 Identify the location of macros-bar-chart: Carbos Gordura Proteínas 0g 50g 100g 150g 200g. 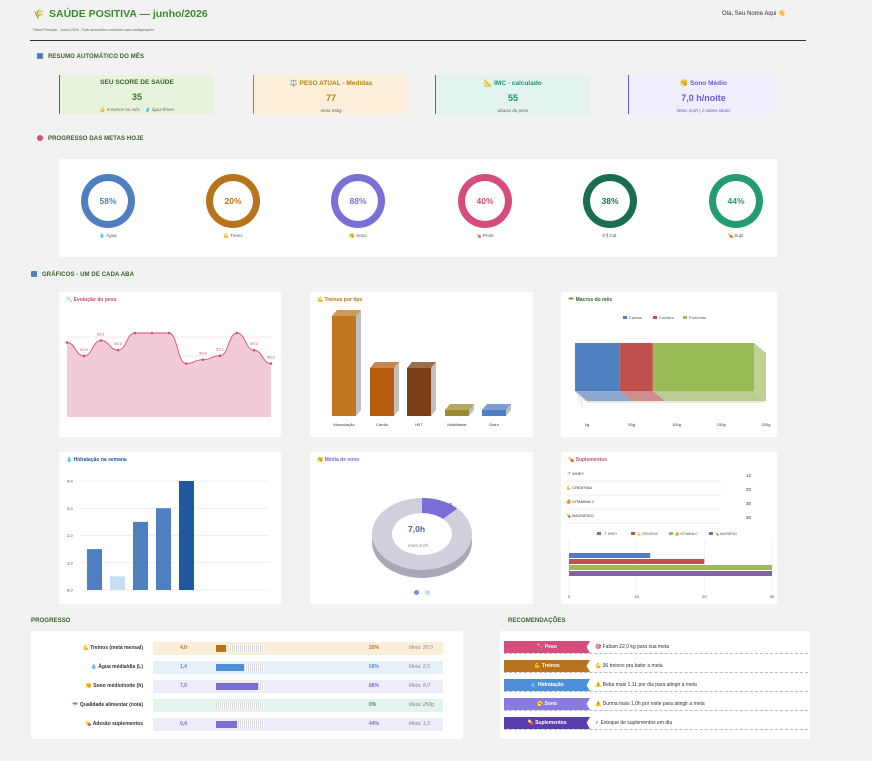
(672, 371).